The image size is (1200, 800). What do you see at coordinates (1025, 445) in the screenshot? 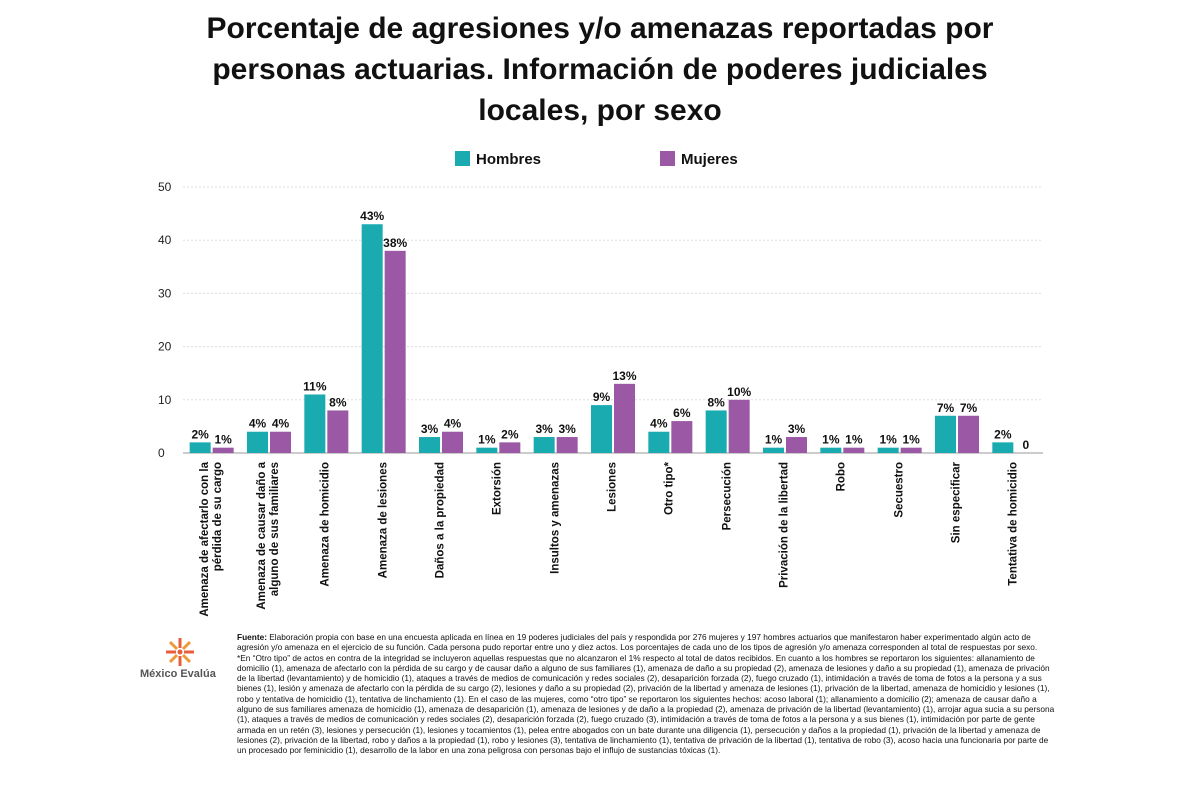
I see `value-label: 0` at bounding box center [1025, 445].